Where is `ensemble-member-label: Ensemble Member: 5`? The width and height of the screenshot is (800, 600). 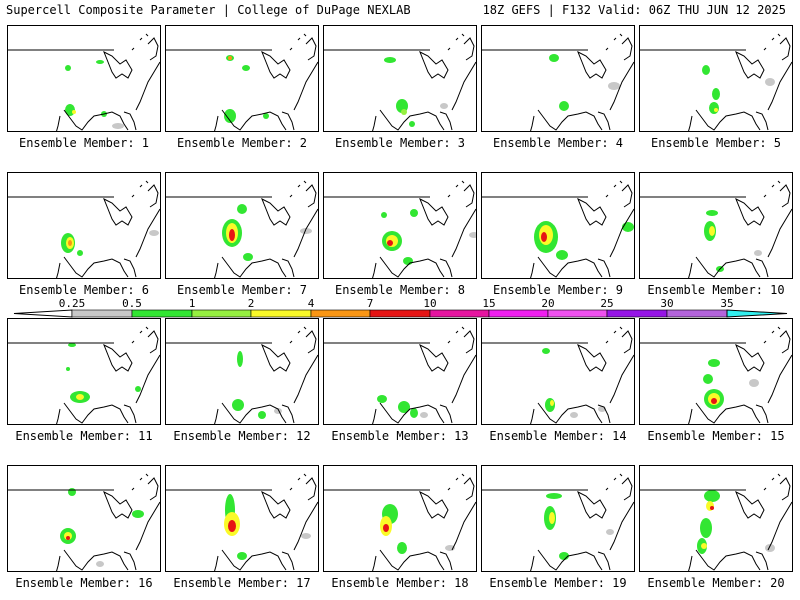 ensemble-member-label: Ensemble Member: 5 is located at coordinates (716, 143).